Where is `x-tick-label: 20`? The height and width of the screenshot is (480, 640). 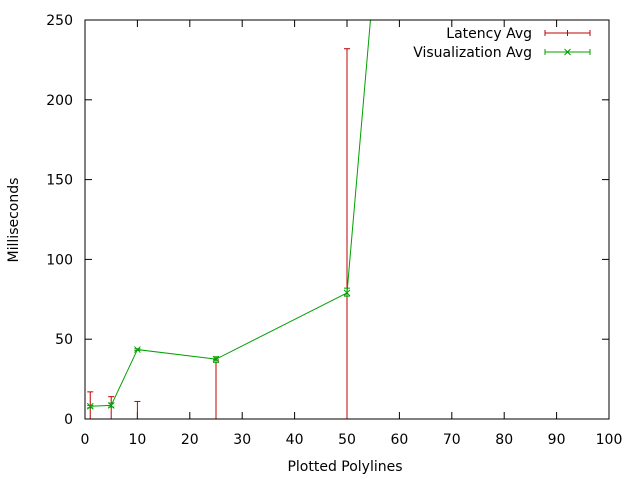
x-tick-label: 20 is located at coordinates (190, 440).